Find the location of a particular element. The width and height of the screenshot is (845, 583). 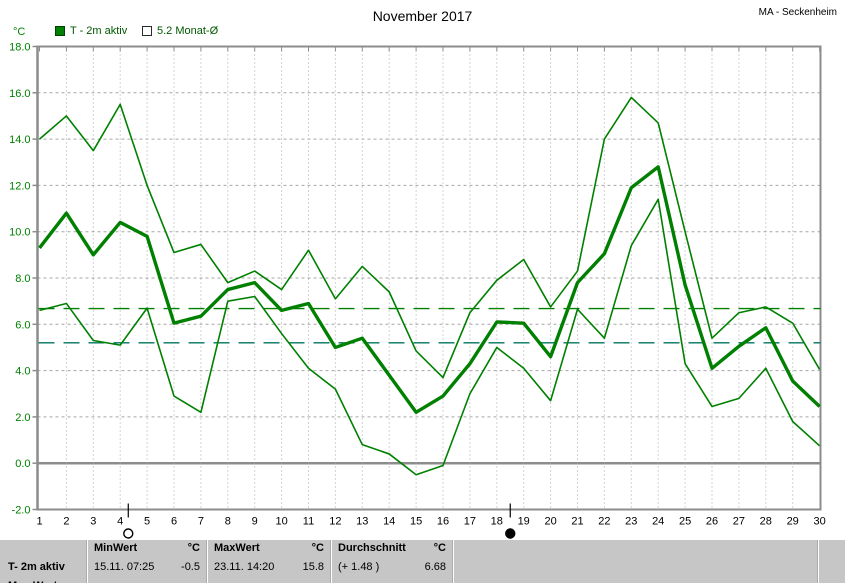

durchschnitt-header: Durchschnitt is located at coordinates (372, 548).